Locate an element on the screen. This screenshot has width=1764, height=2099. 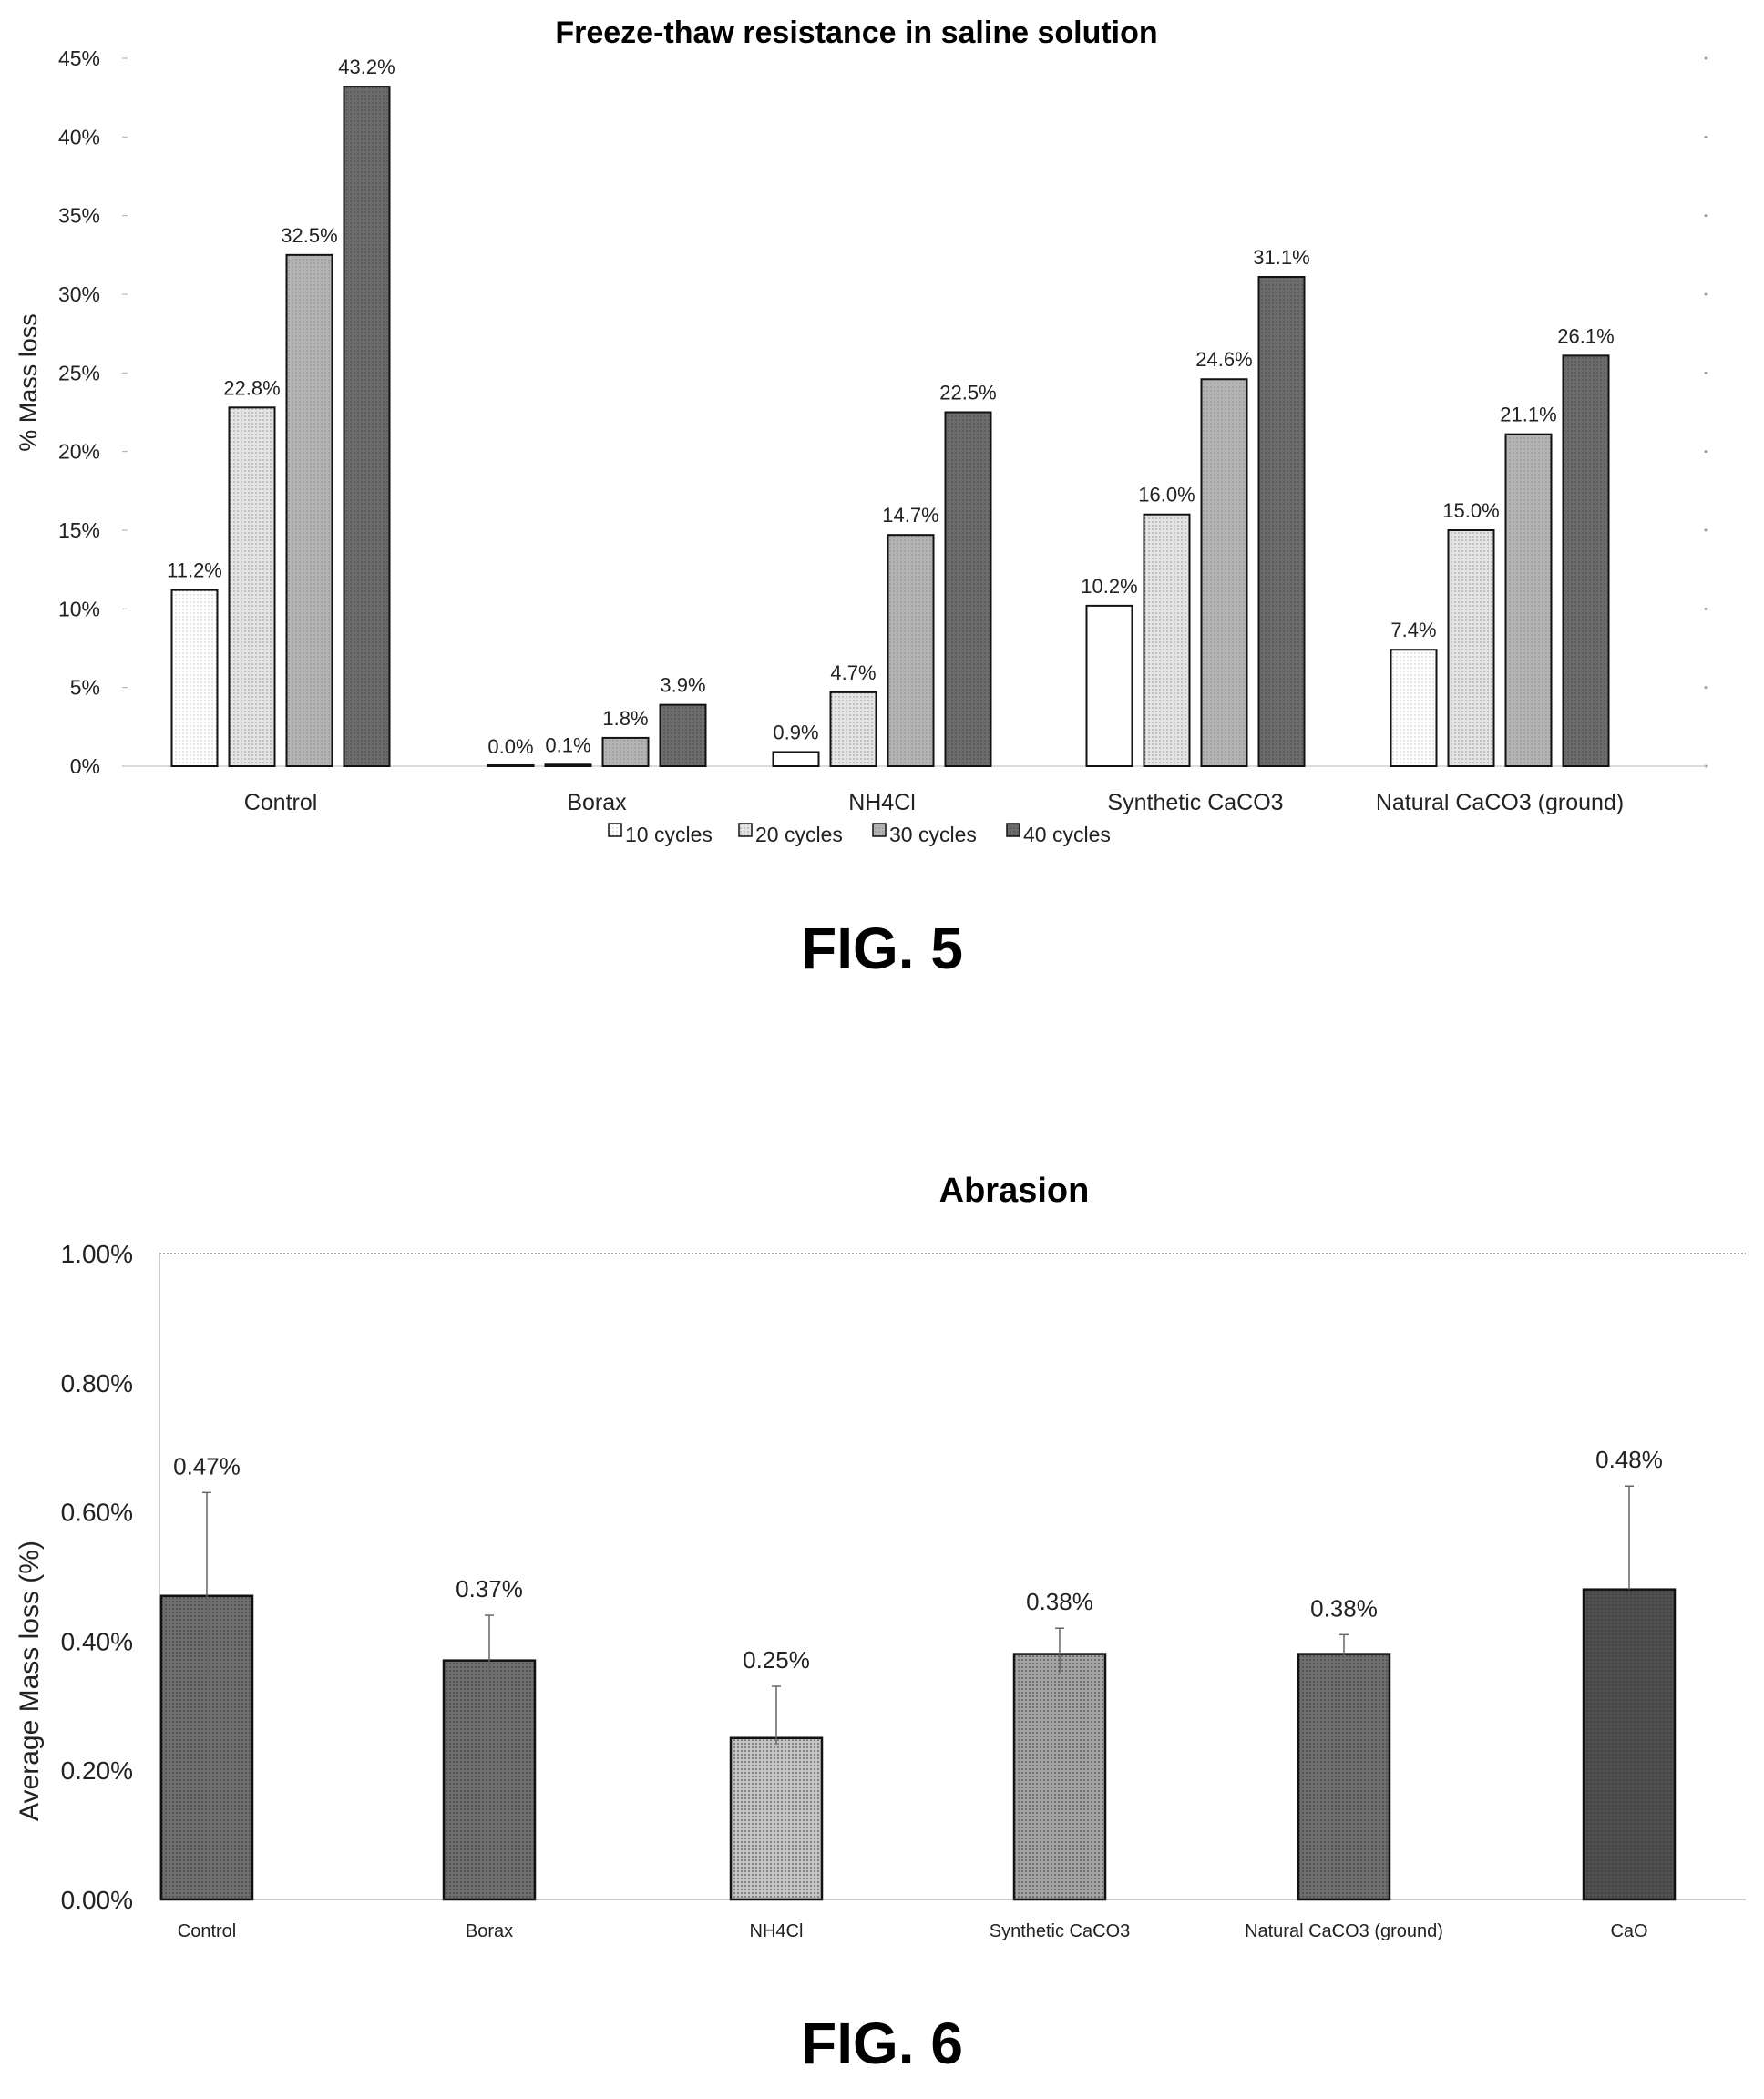
data-label: 32.5% is located at coordinates (309, 235).